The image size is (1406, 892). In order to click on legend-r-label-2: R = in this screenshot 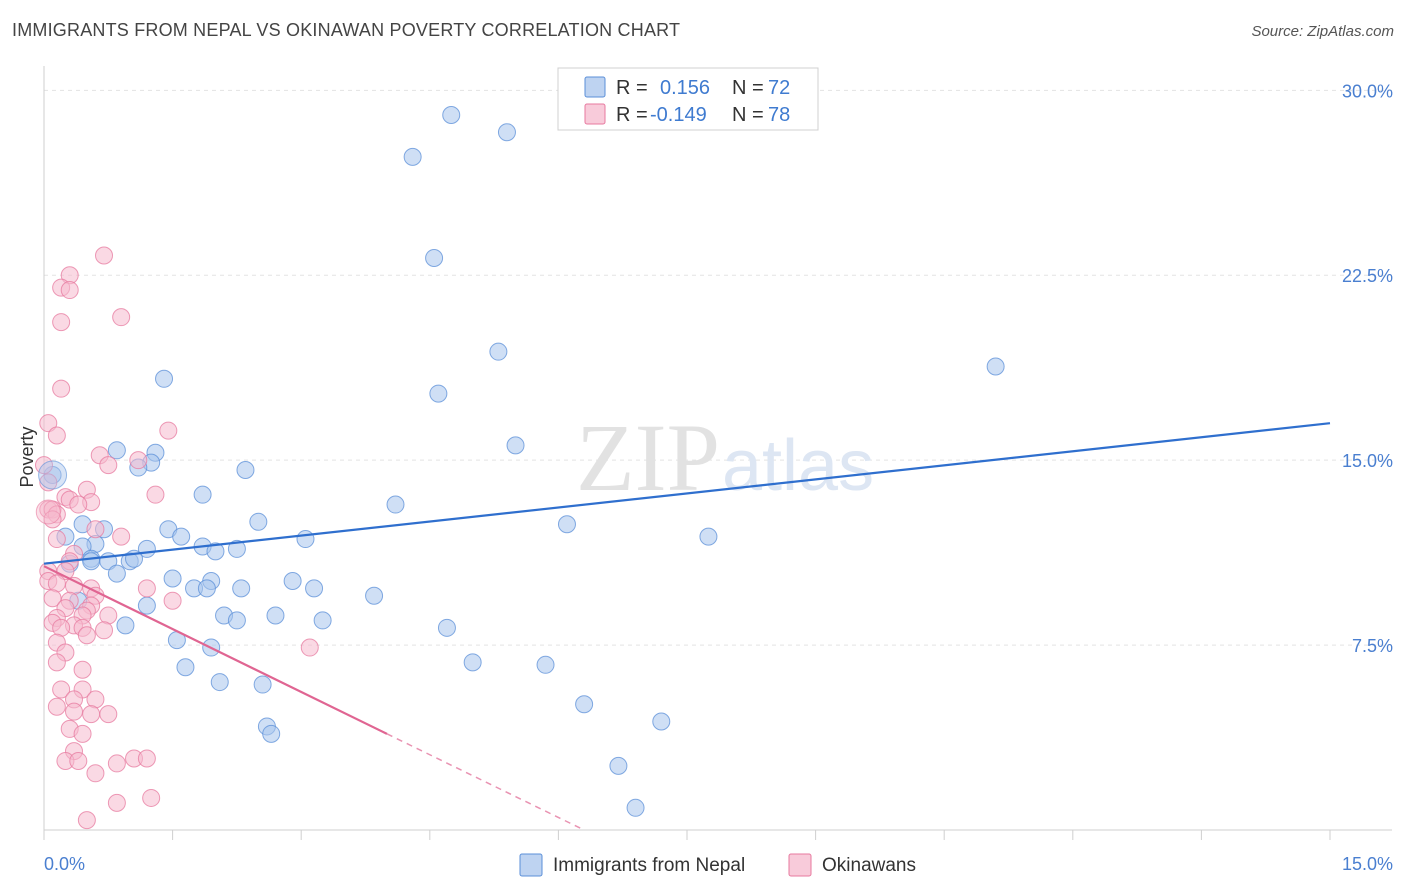, I will do `click(632, 115)`.